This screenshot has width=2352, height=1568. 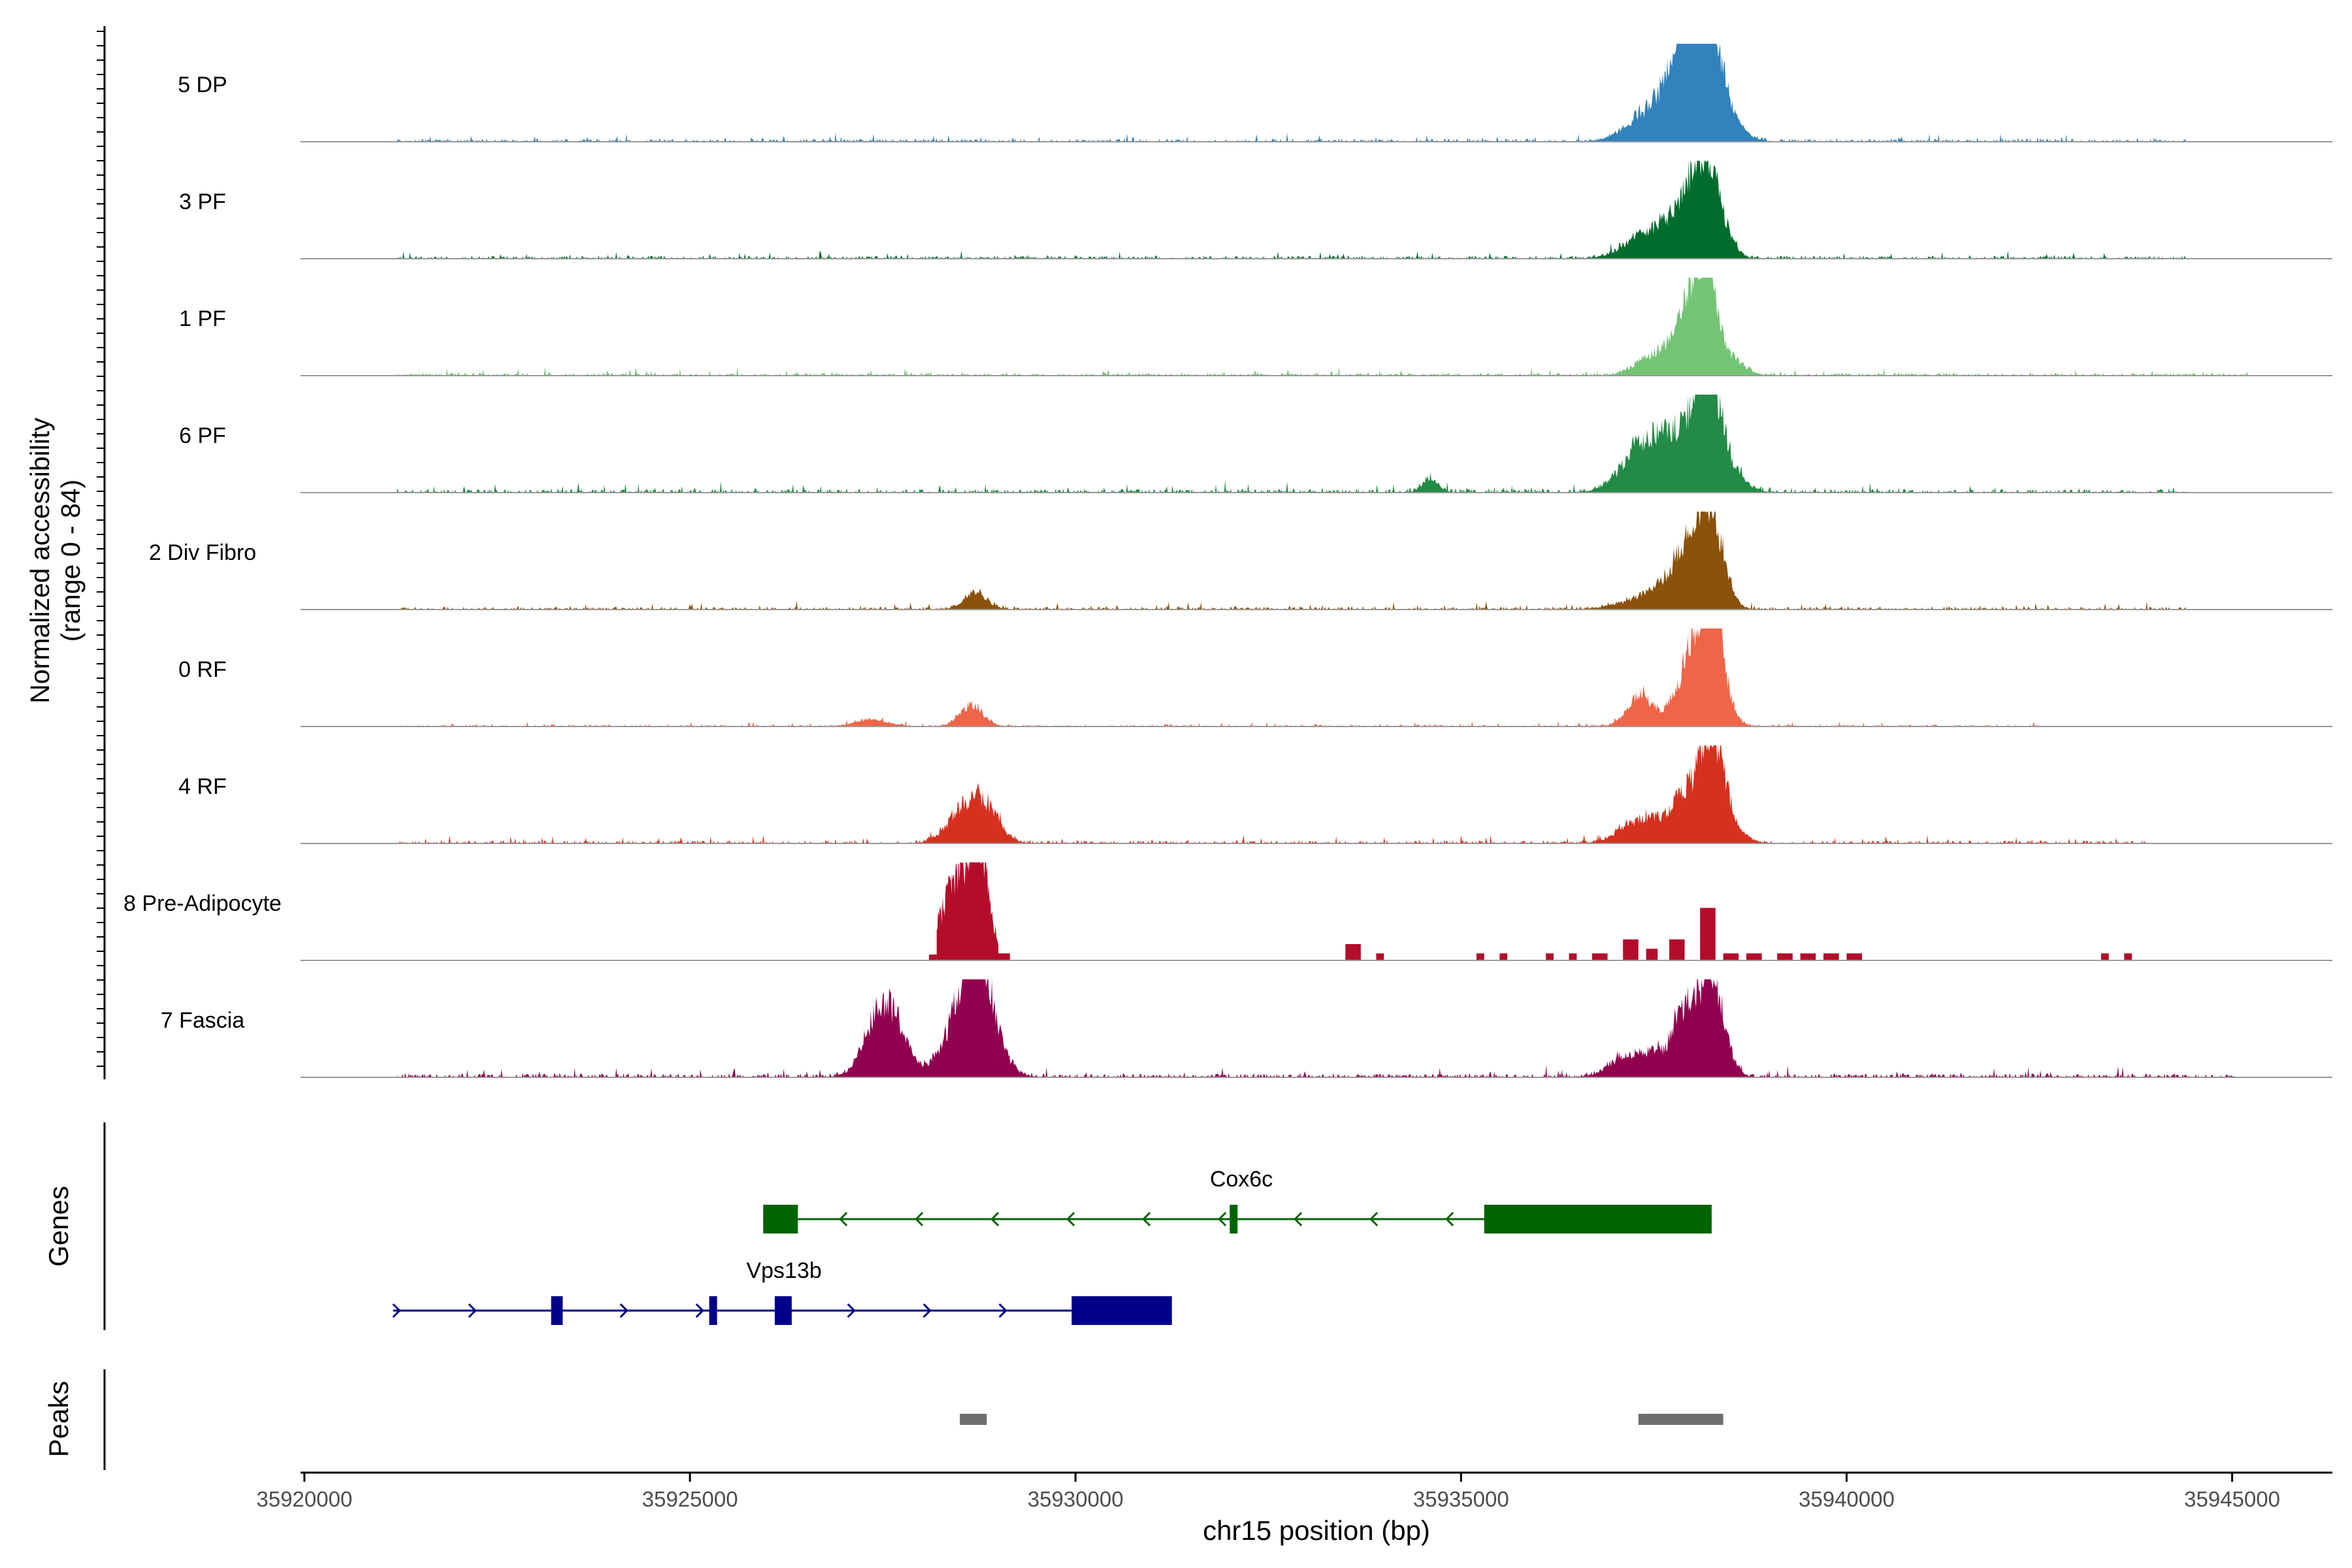 What do you see at coordinates (1076, 1499) in the screenshot?
I see `x-tick-label: 35930000` at bounding box center [1076, 1499].